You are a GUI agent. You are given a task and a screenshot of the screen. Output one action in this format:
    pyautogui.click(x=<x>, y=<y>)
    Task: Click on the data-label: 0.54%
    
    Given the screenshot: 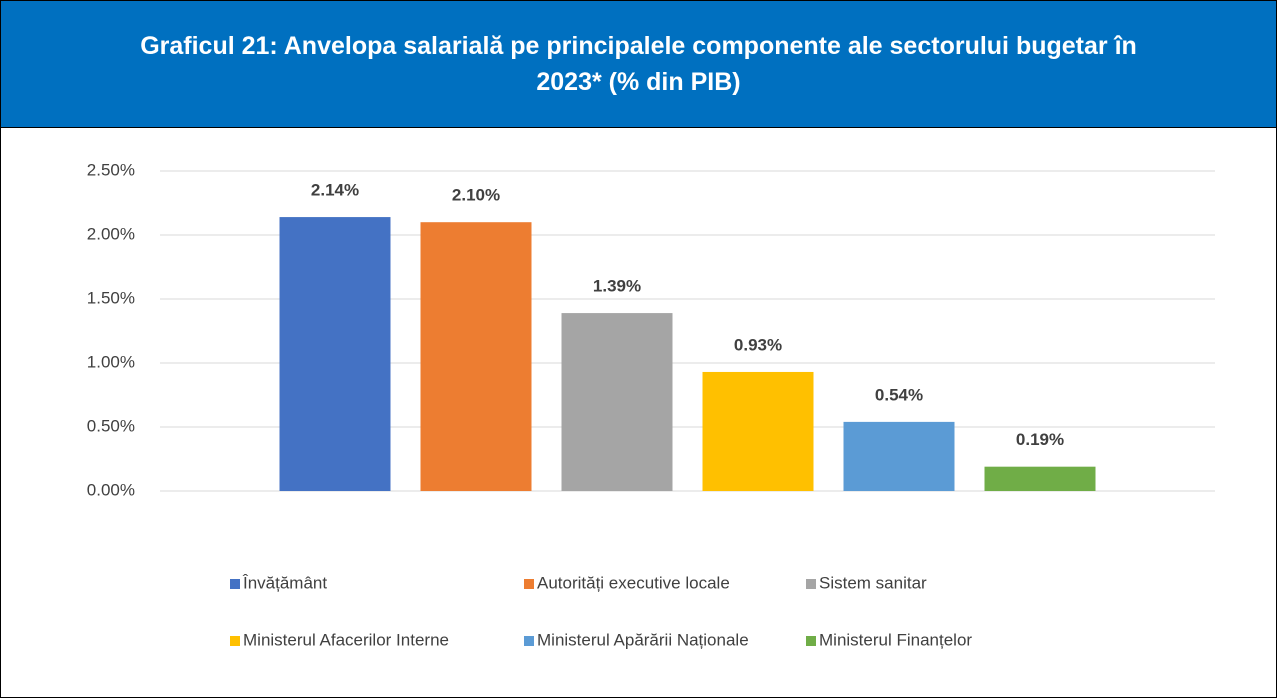 What is the action you would take?
    pyautogui.click(x=899, y=394)
    